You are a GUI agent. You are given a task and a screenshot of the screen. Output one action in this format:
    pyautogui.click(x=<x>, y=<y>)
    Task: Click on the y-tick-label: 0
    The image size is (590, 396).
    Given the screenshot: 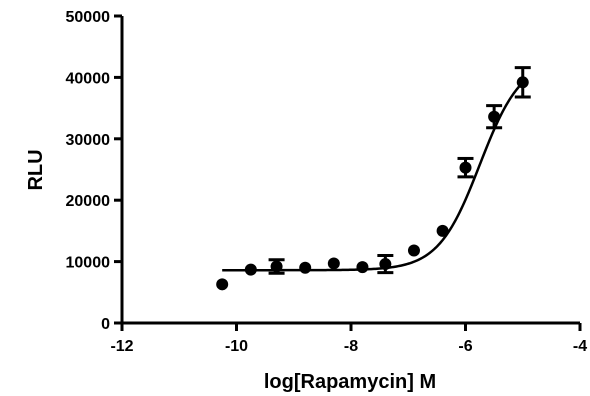 What is the action you would take?
    pyautogui.click(x=105, y=324)
    